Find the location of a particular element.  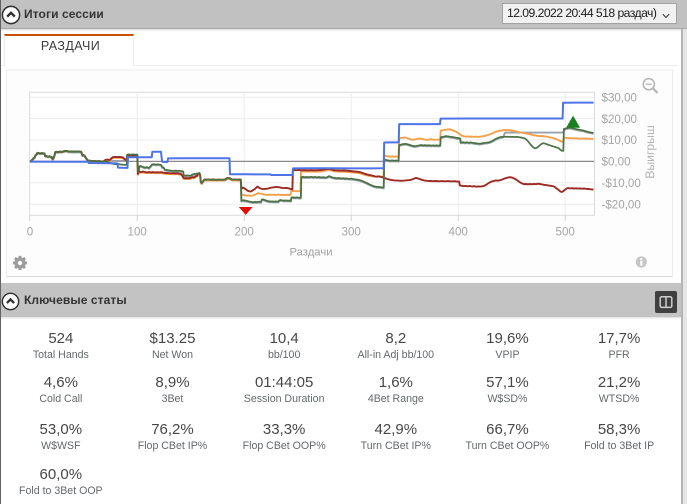

svg-text: $20,00 is located at coordinates (619, 119).